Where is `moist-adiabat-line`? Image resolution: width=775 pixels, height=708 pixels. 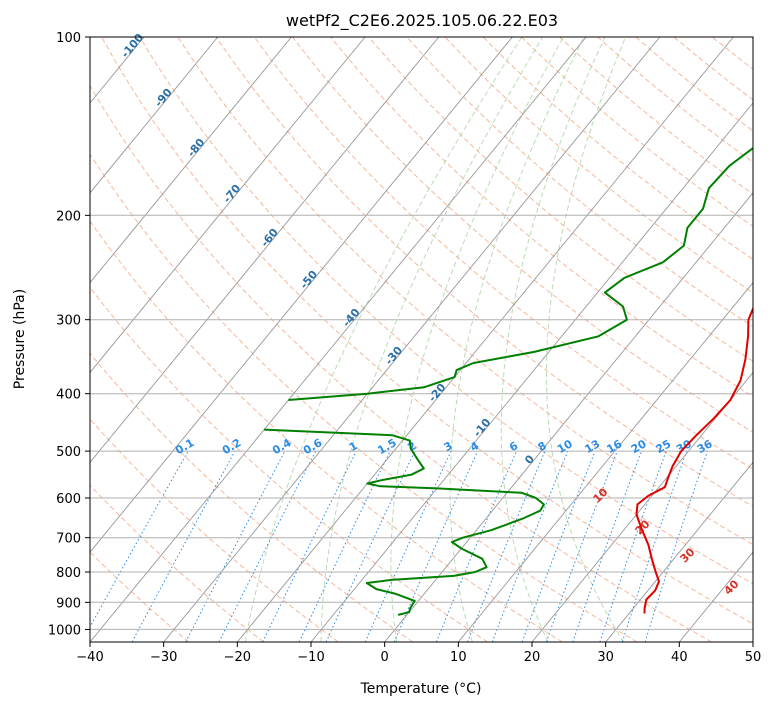
moist-adiabat-line is located at coordinates (517, 339).